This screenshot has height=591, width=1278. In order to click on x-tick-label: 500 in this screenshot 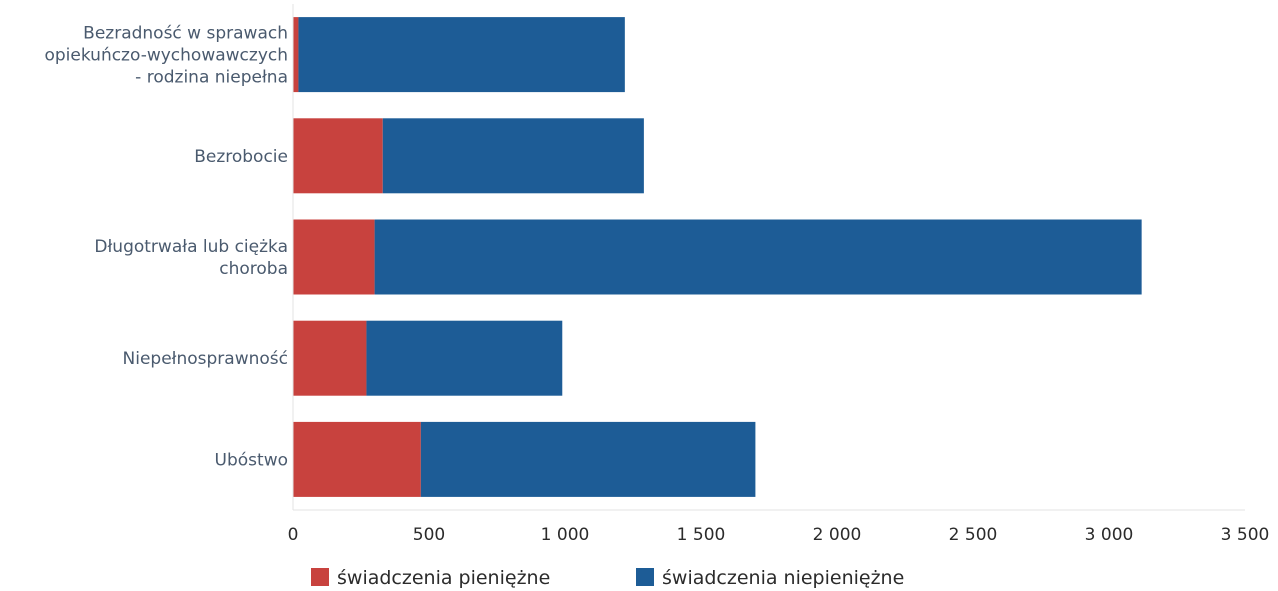, I will do `click(429, 535)`.